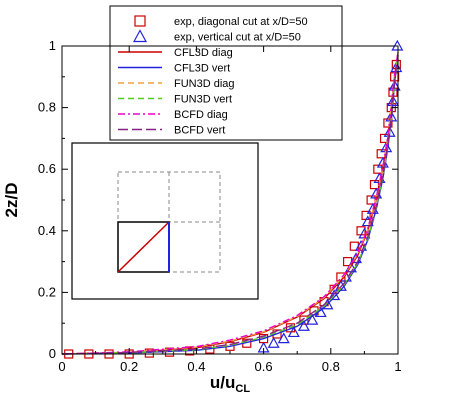 This screenshot has width=450, height=400. Describe the element at coordinates (397, 366) in the screenshot. I see `x-tick-label-5: 1` at that location.